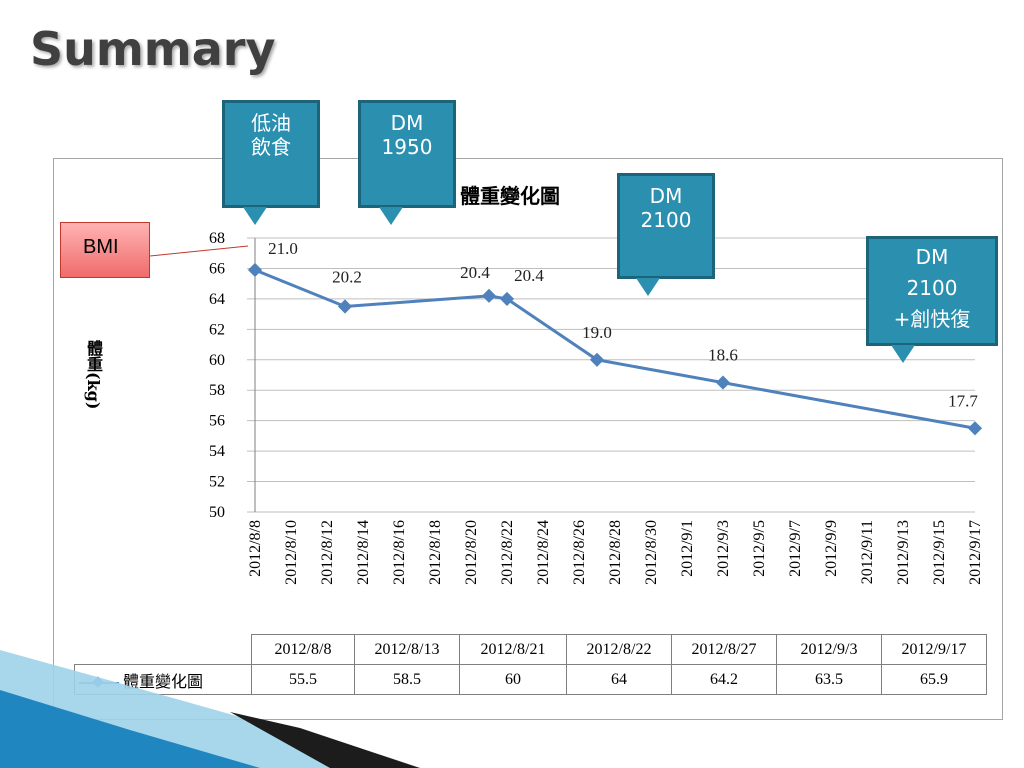 The height and width of the screenshot is (768, 1024). Describe the element at coordinates (829, 649) in the screenshot. I see `table-date: 2012/9/3` at that location.